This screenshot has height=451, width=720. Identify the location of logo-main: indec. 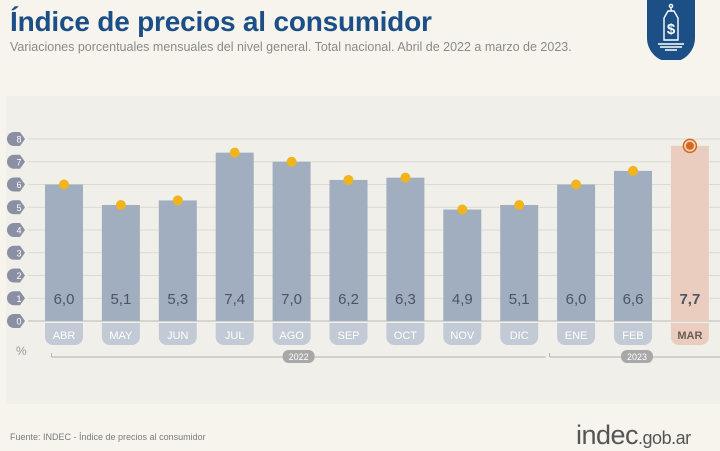
(607, 435).